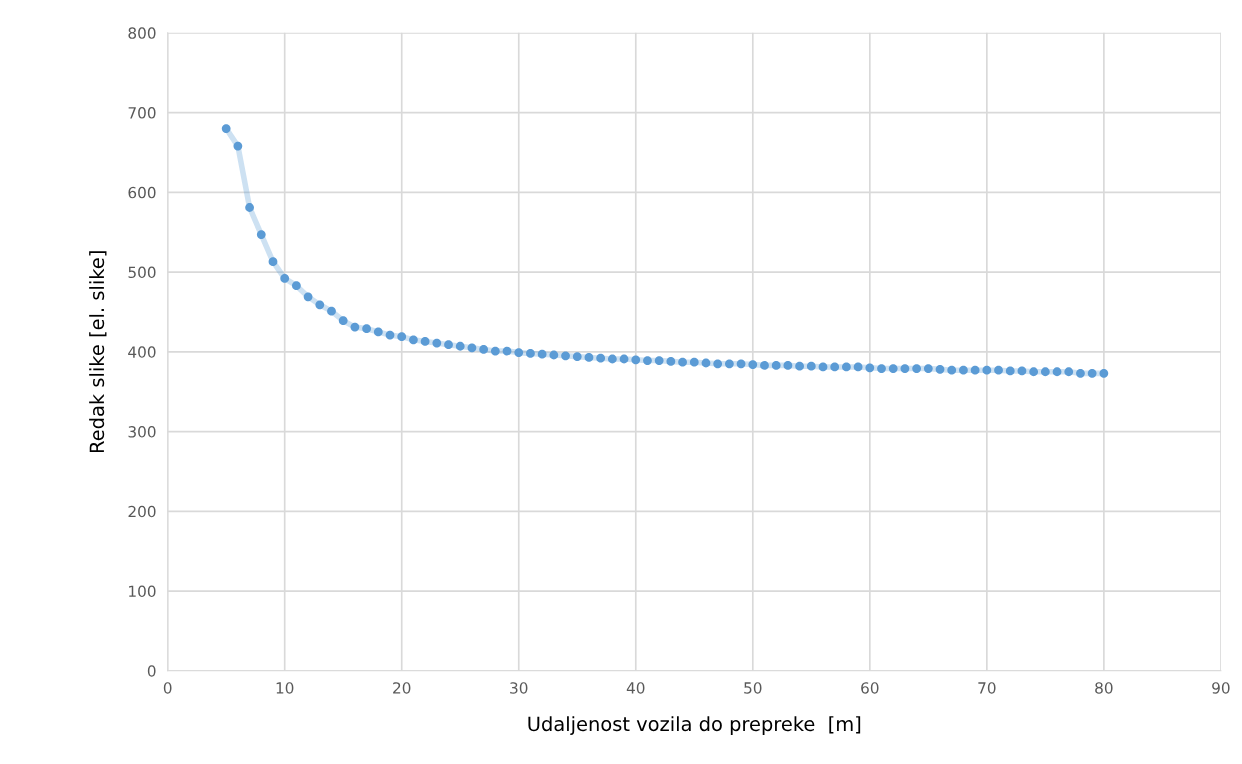 This screenshot has width=1242, height=764. I want to click on x-tick-label: 70, so click(987, 688).